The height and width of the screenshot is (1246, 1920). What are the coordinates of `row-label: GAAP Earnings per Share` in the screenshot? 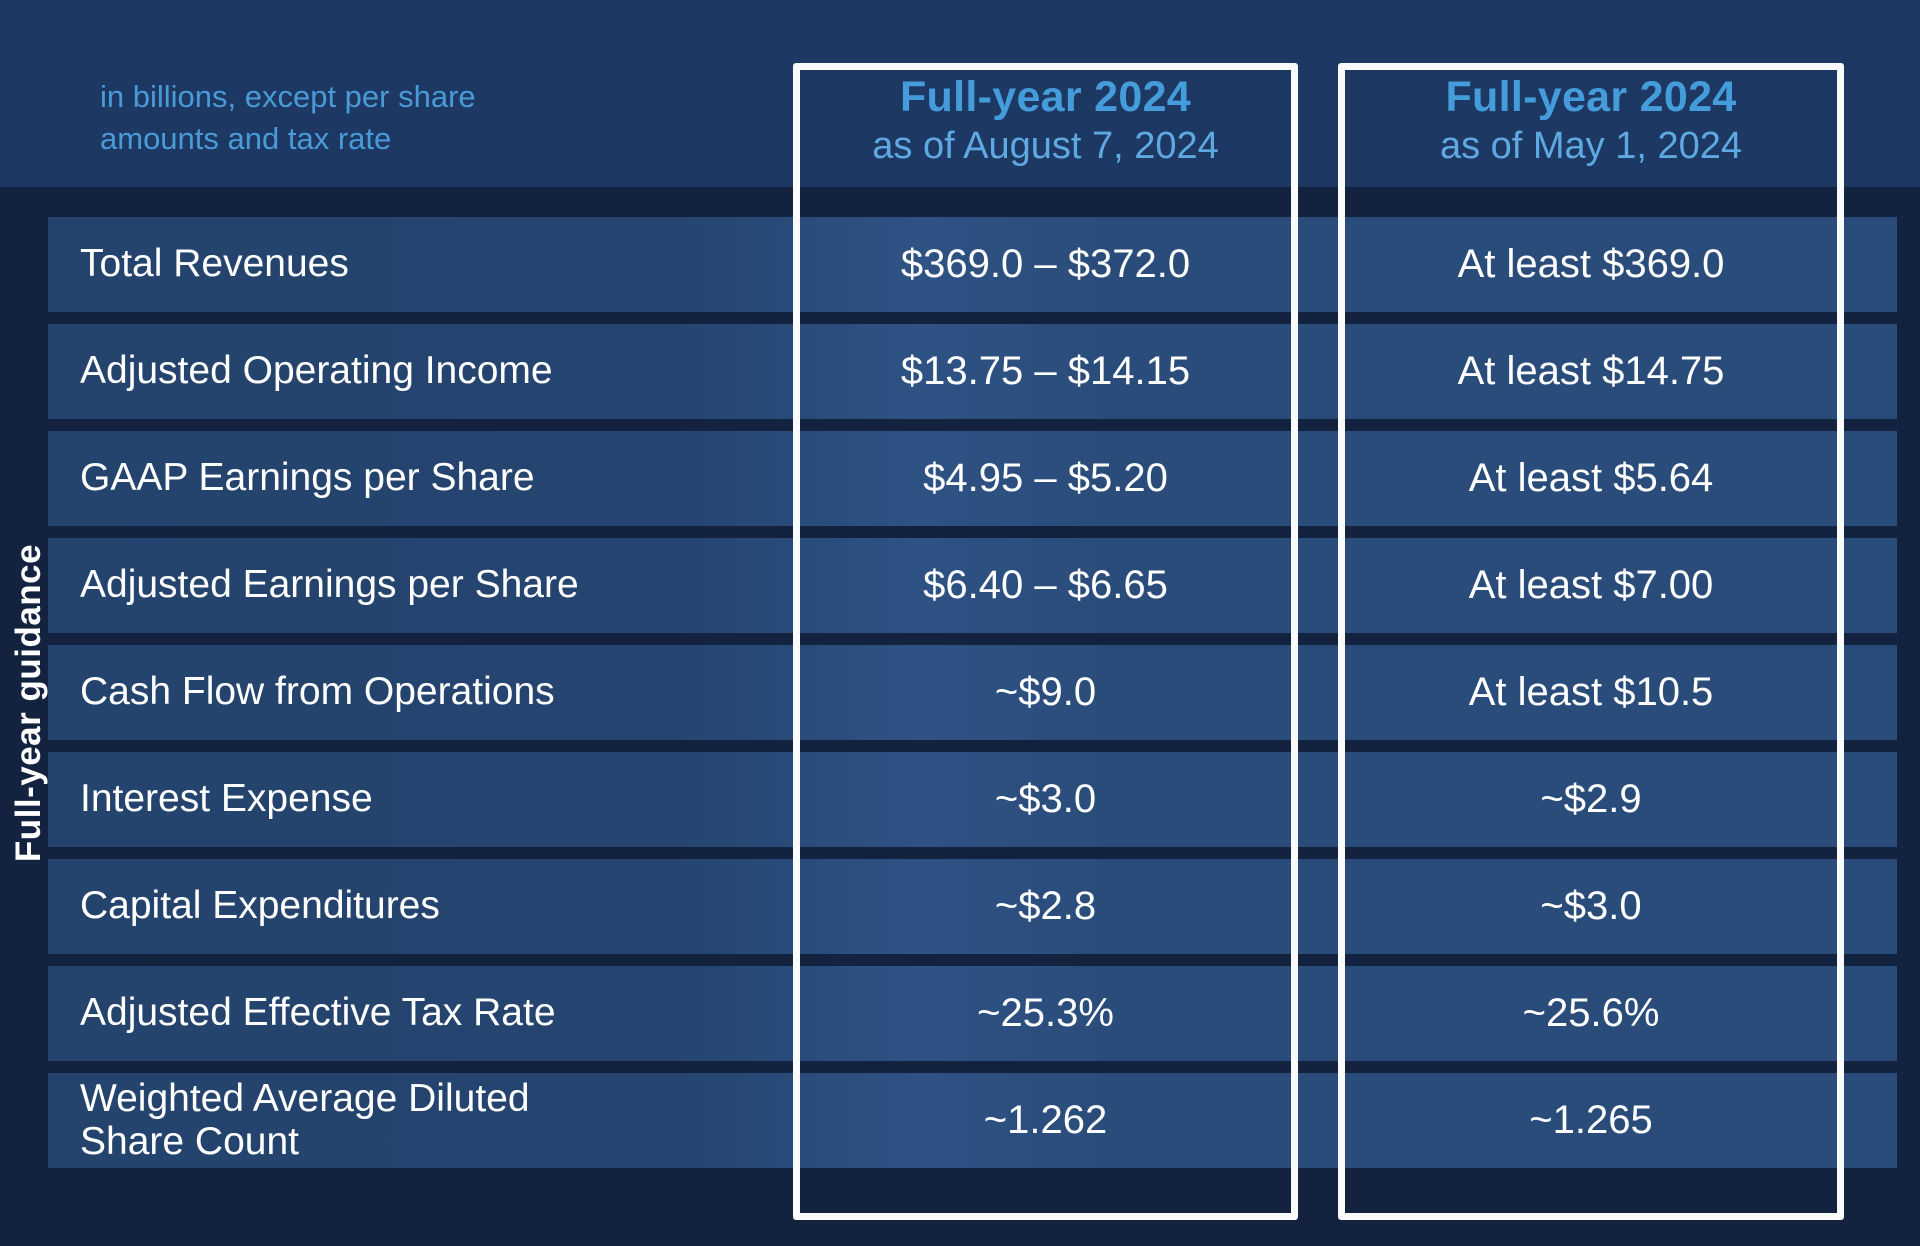 It's located at (307, 478).